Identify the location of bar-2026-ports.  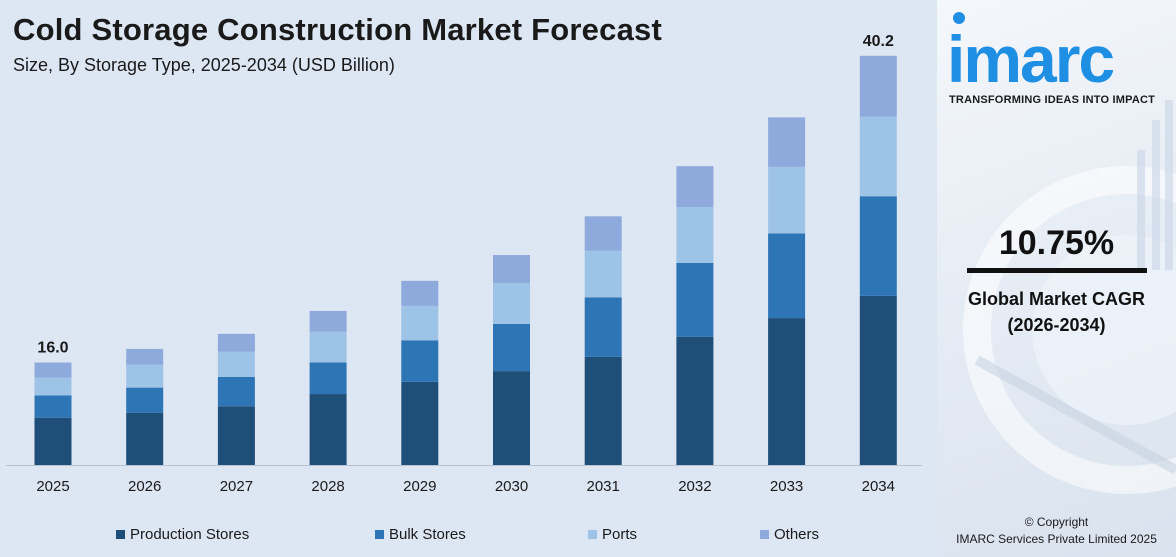
(145, 376).